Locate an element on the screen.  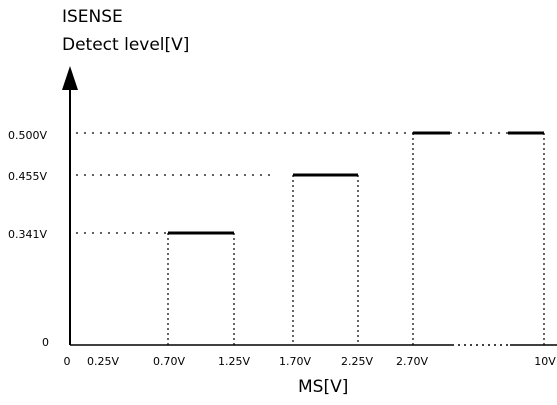
x-tick-label: 1.70V is located at coordinates (295, 361).